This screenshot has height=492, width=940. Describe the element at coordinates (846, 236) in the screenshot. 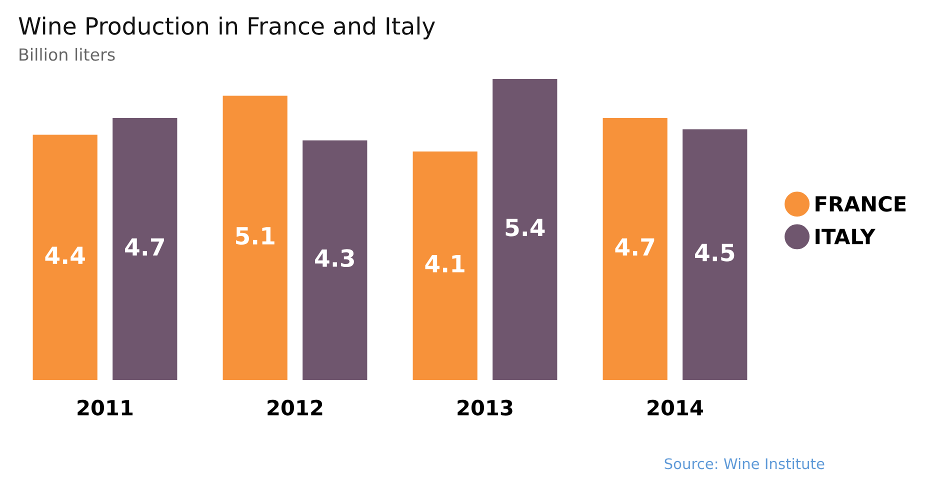

I see `legend-label: ITALY` at that location.